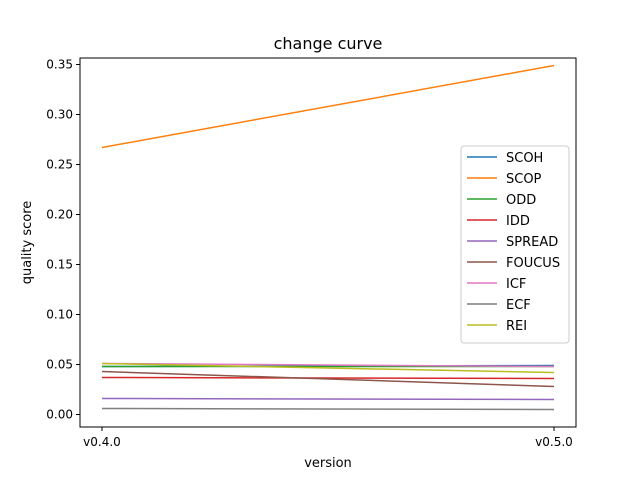  I want to click on legend-label-icf: ICF, so click(516, 284).